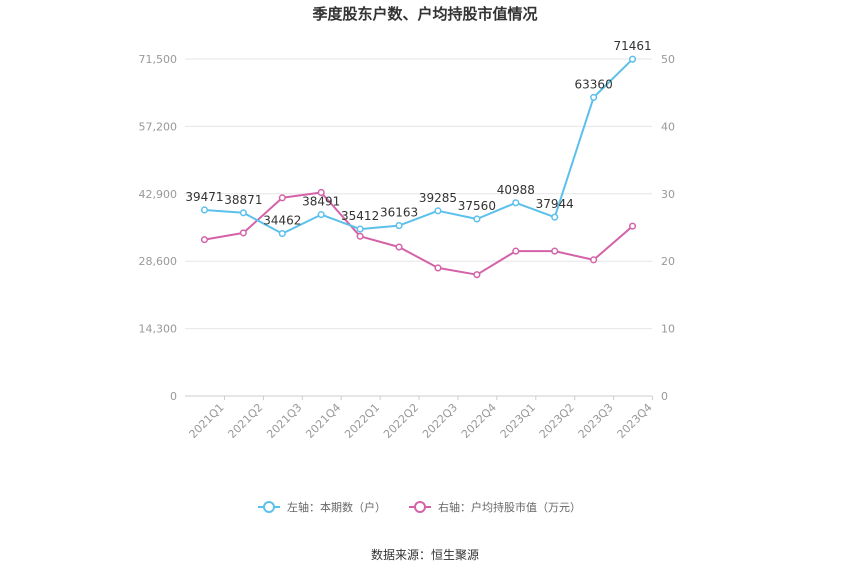 The image size is (850, 575). I want to click on legend-item-right-series: 右轴：户均持股市值（万元）, so click(495, 507).